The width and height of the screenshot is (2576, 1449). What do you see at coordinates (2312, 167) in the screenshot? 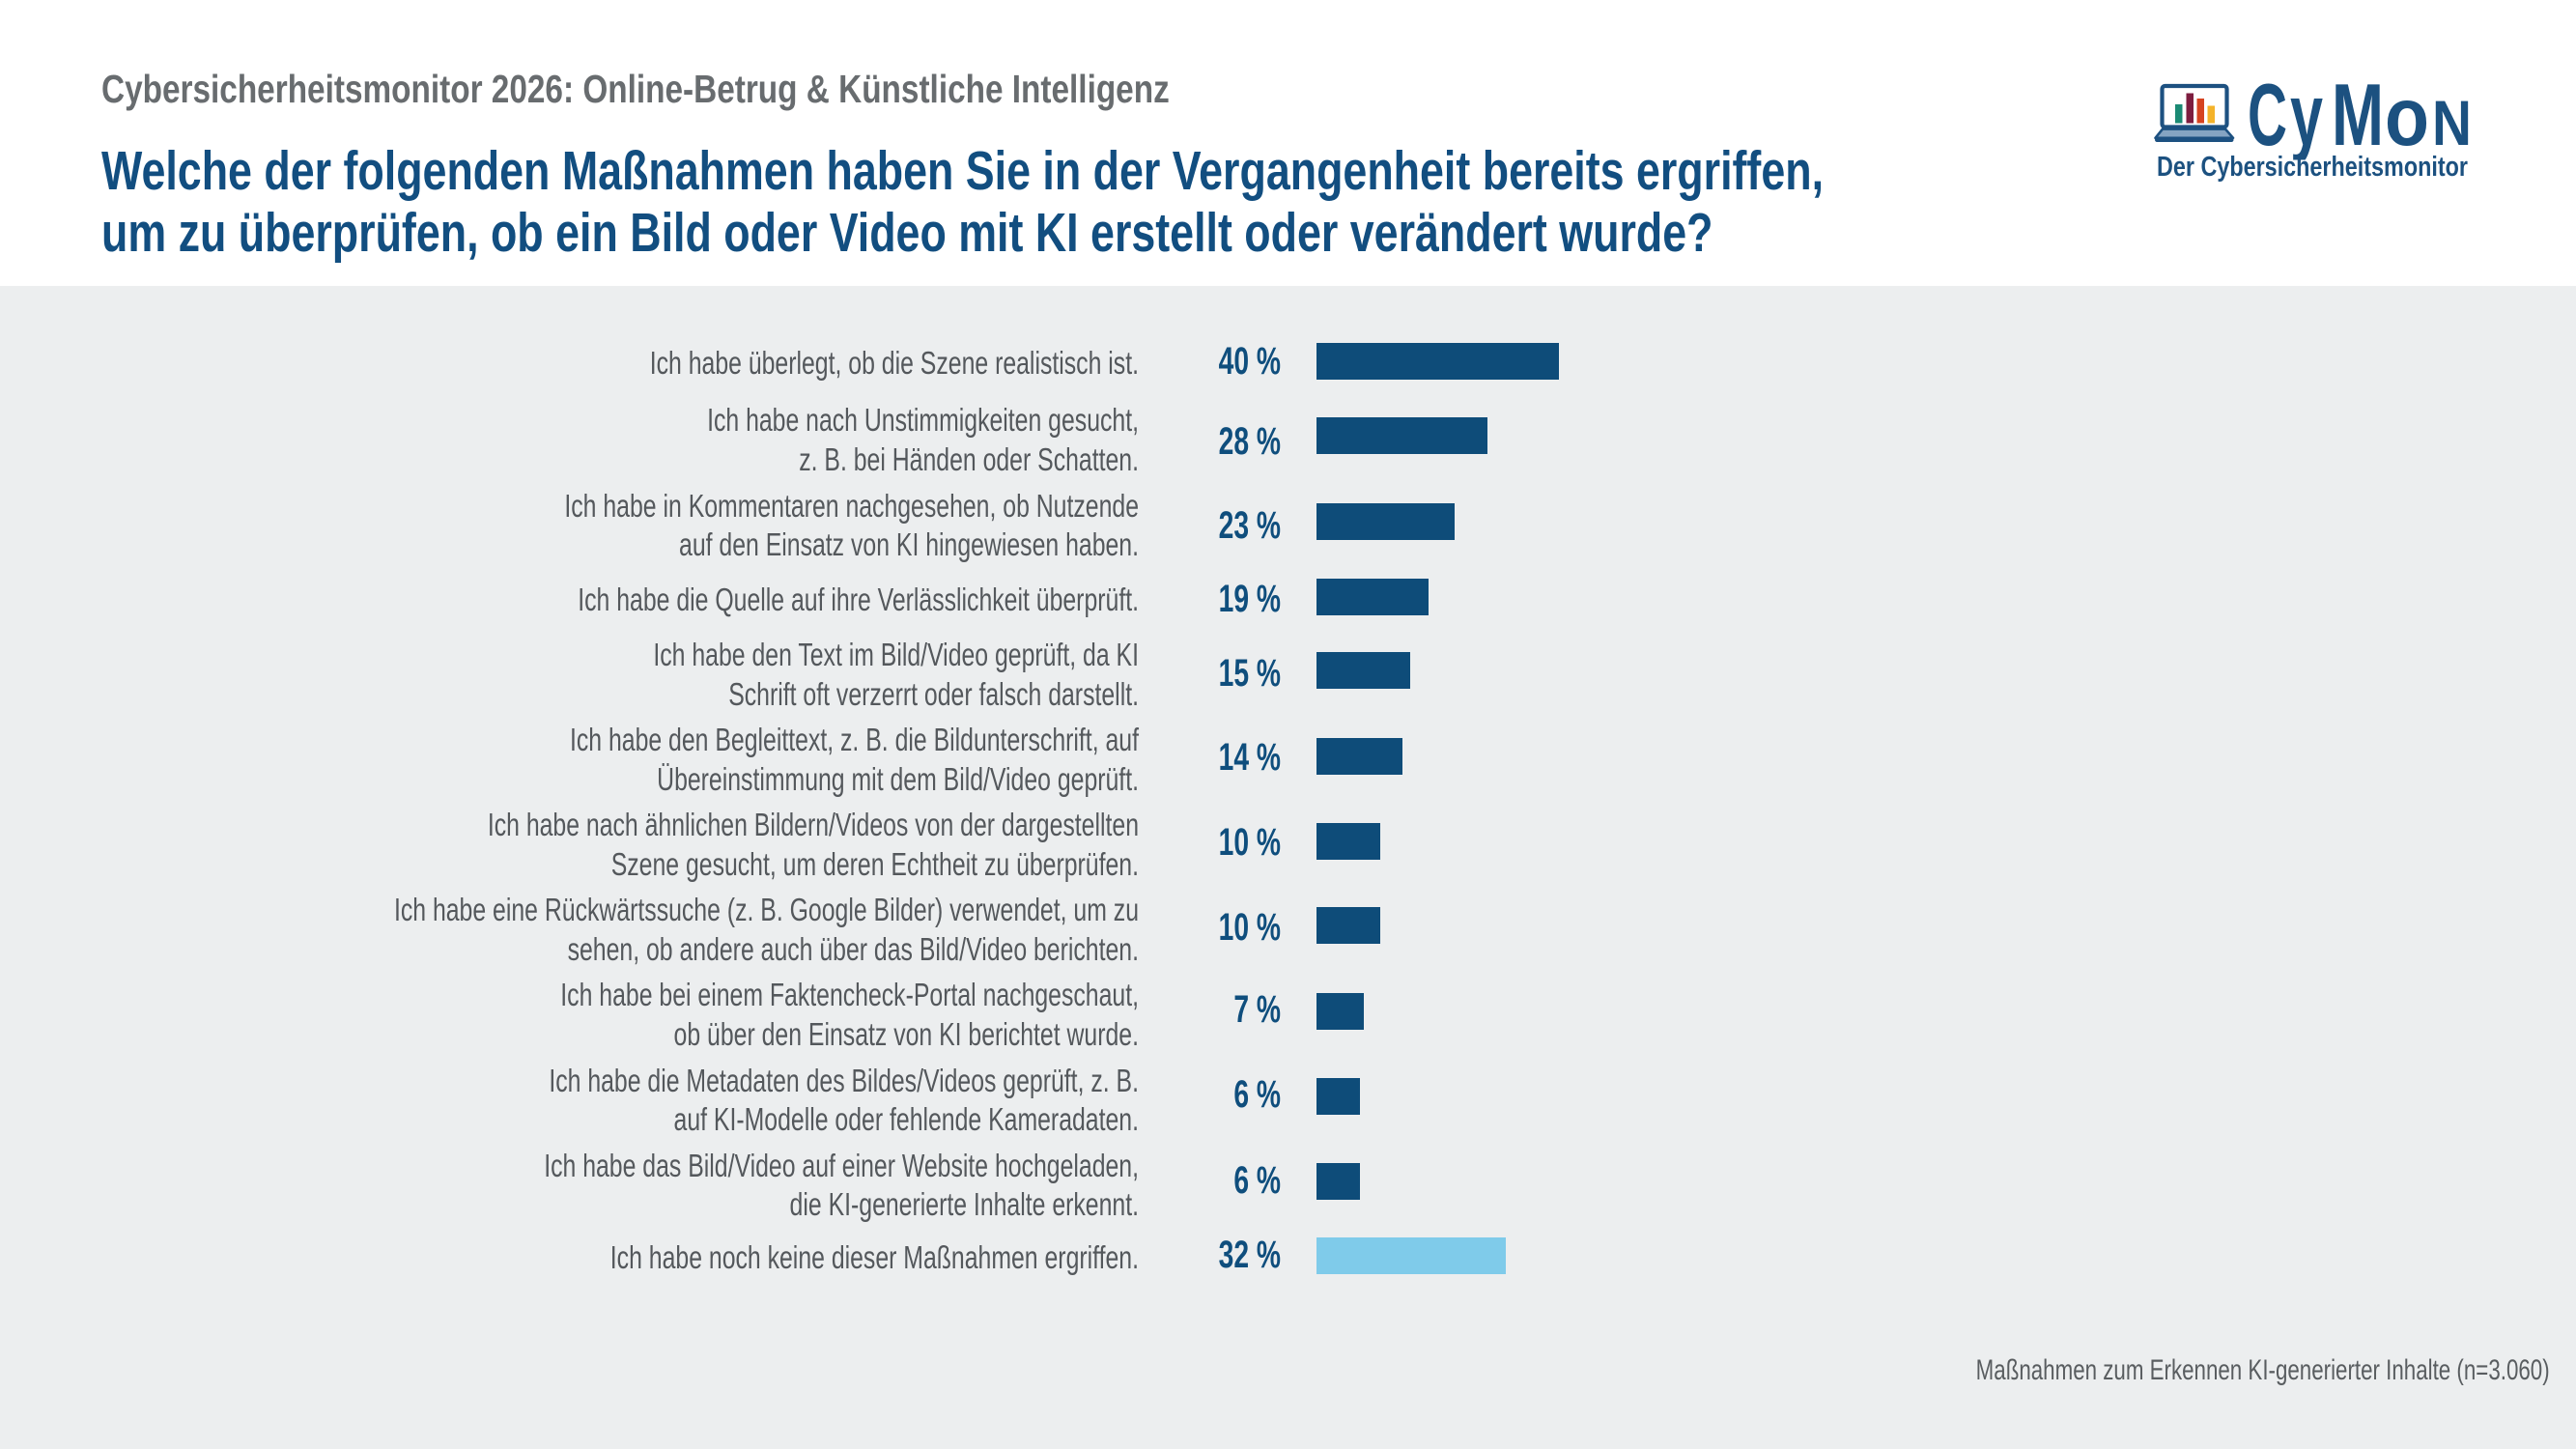
I see `svg-text: Der Cybersicherheitsmonitor` at bounding box center [2312, 167].